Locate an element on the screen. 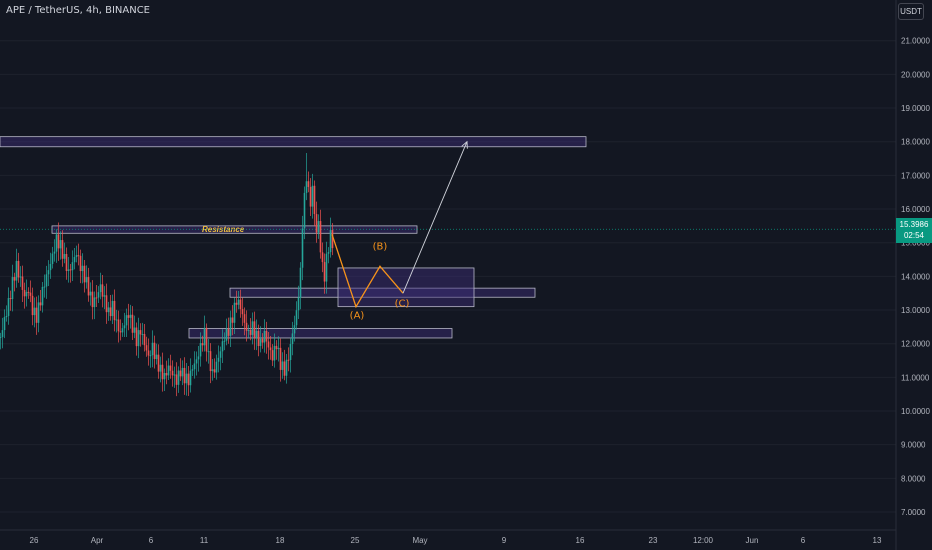 The image size is (932, 550). y-tick-label: 11.0000 is located at coordinates (915, 377).